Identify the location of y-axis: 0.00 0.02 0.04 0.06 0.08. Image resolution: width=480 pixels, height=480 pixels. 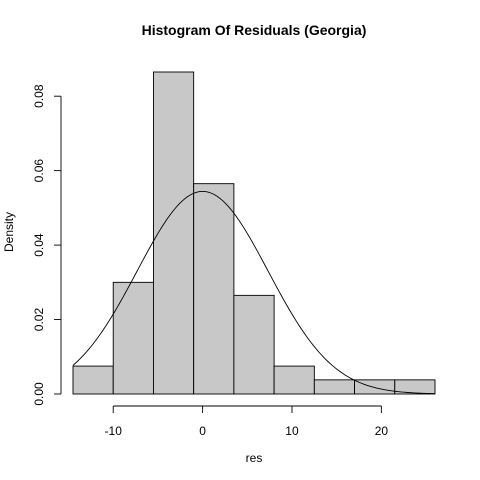
(47, 245).